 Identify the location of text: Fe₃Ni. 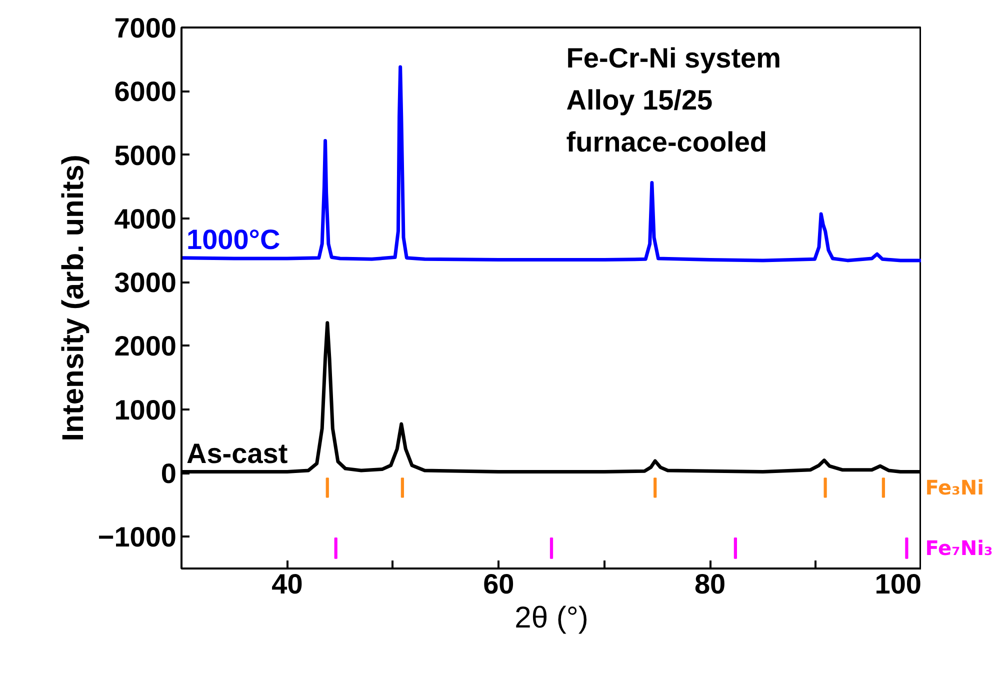
(954, 488).